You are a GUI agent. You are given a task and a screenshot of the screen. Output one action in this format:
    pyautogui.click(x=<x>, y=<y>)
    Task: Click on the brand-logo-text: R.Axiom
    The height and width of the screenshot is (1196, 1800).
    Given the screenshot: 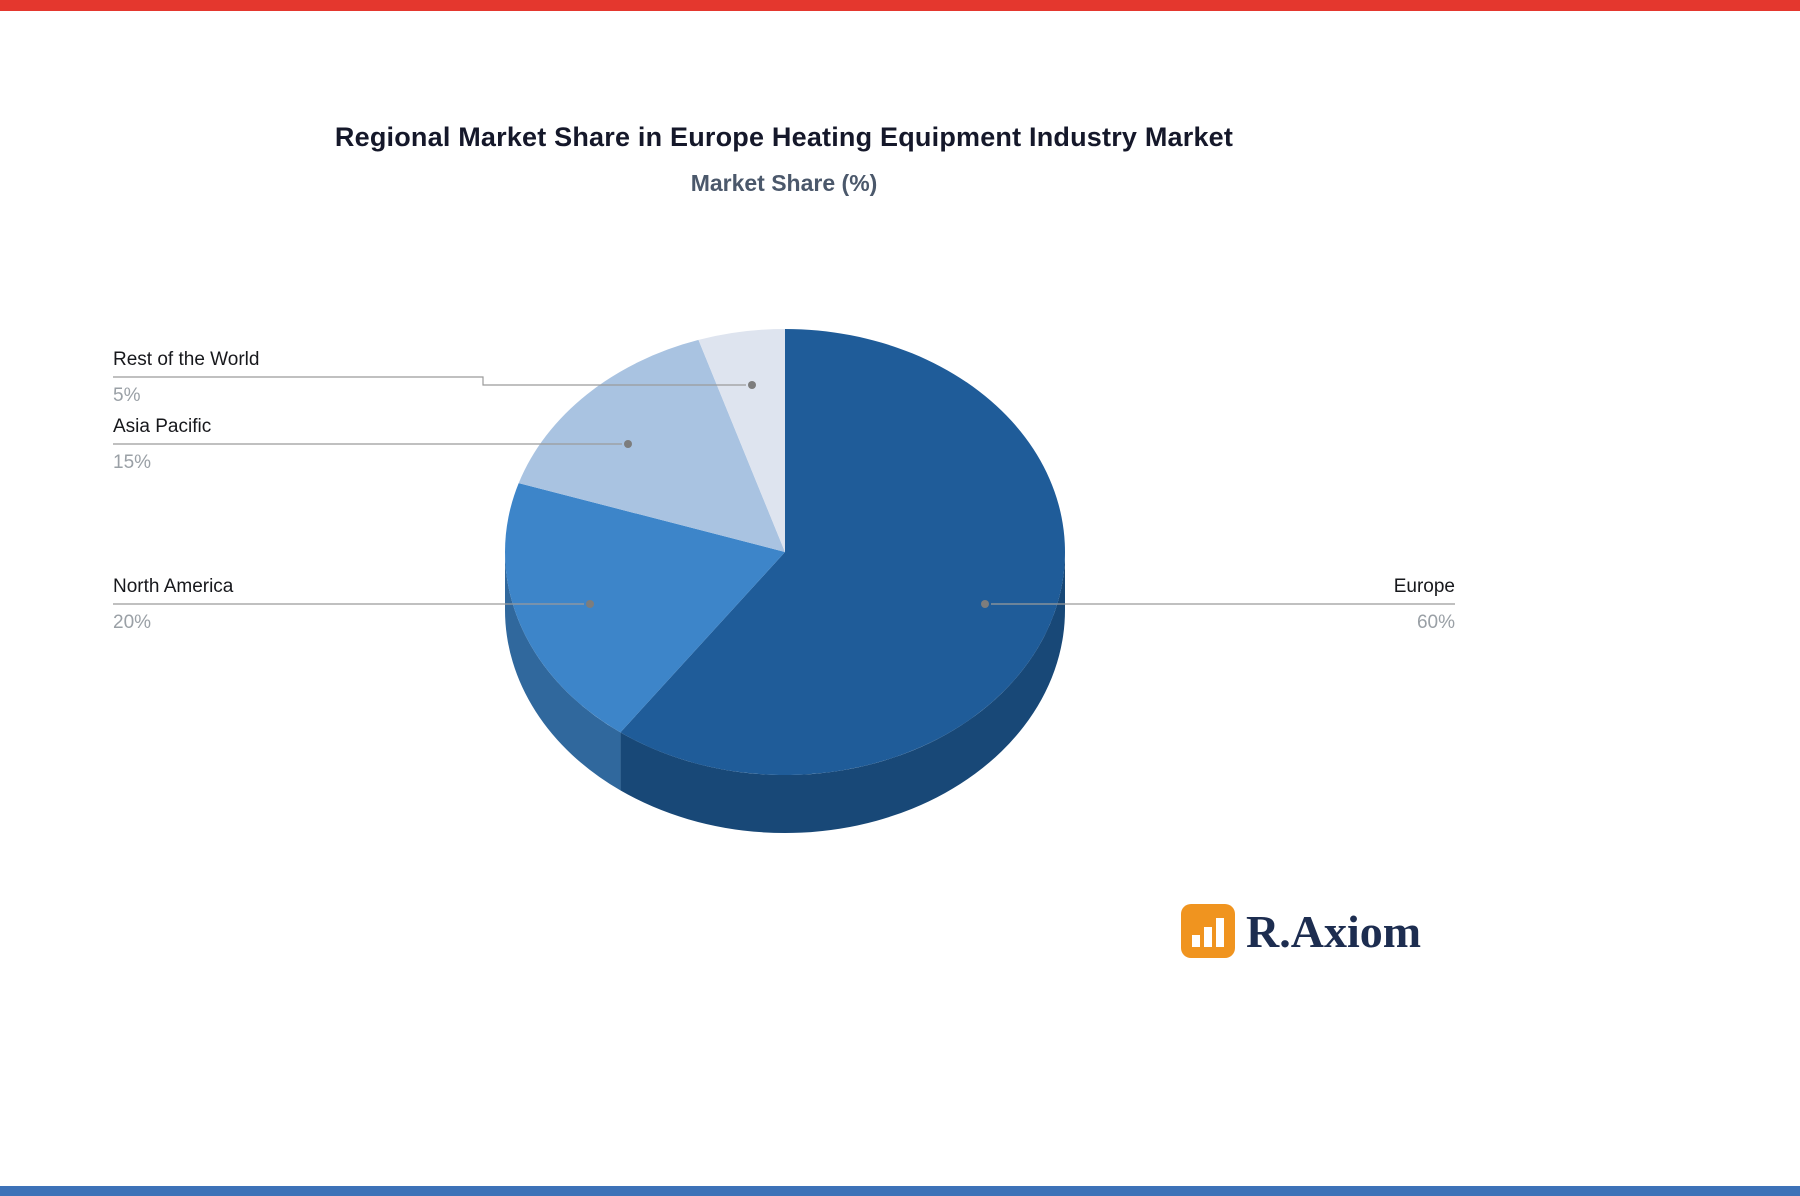 What is the action you would take?
    pyautogui.click(x=1334, y=931)
    